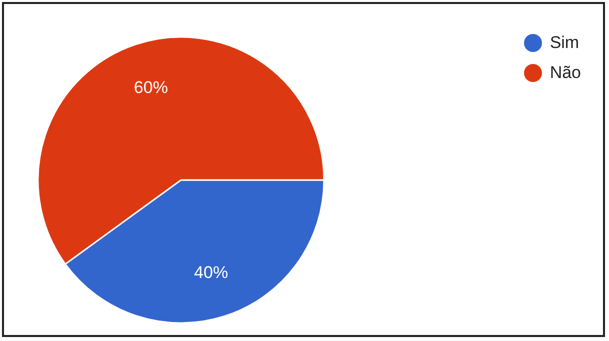 The height and width of the screenshot is (341, 609). I want to click on data-label: 60%, so click(151, 88).